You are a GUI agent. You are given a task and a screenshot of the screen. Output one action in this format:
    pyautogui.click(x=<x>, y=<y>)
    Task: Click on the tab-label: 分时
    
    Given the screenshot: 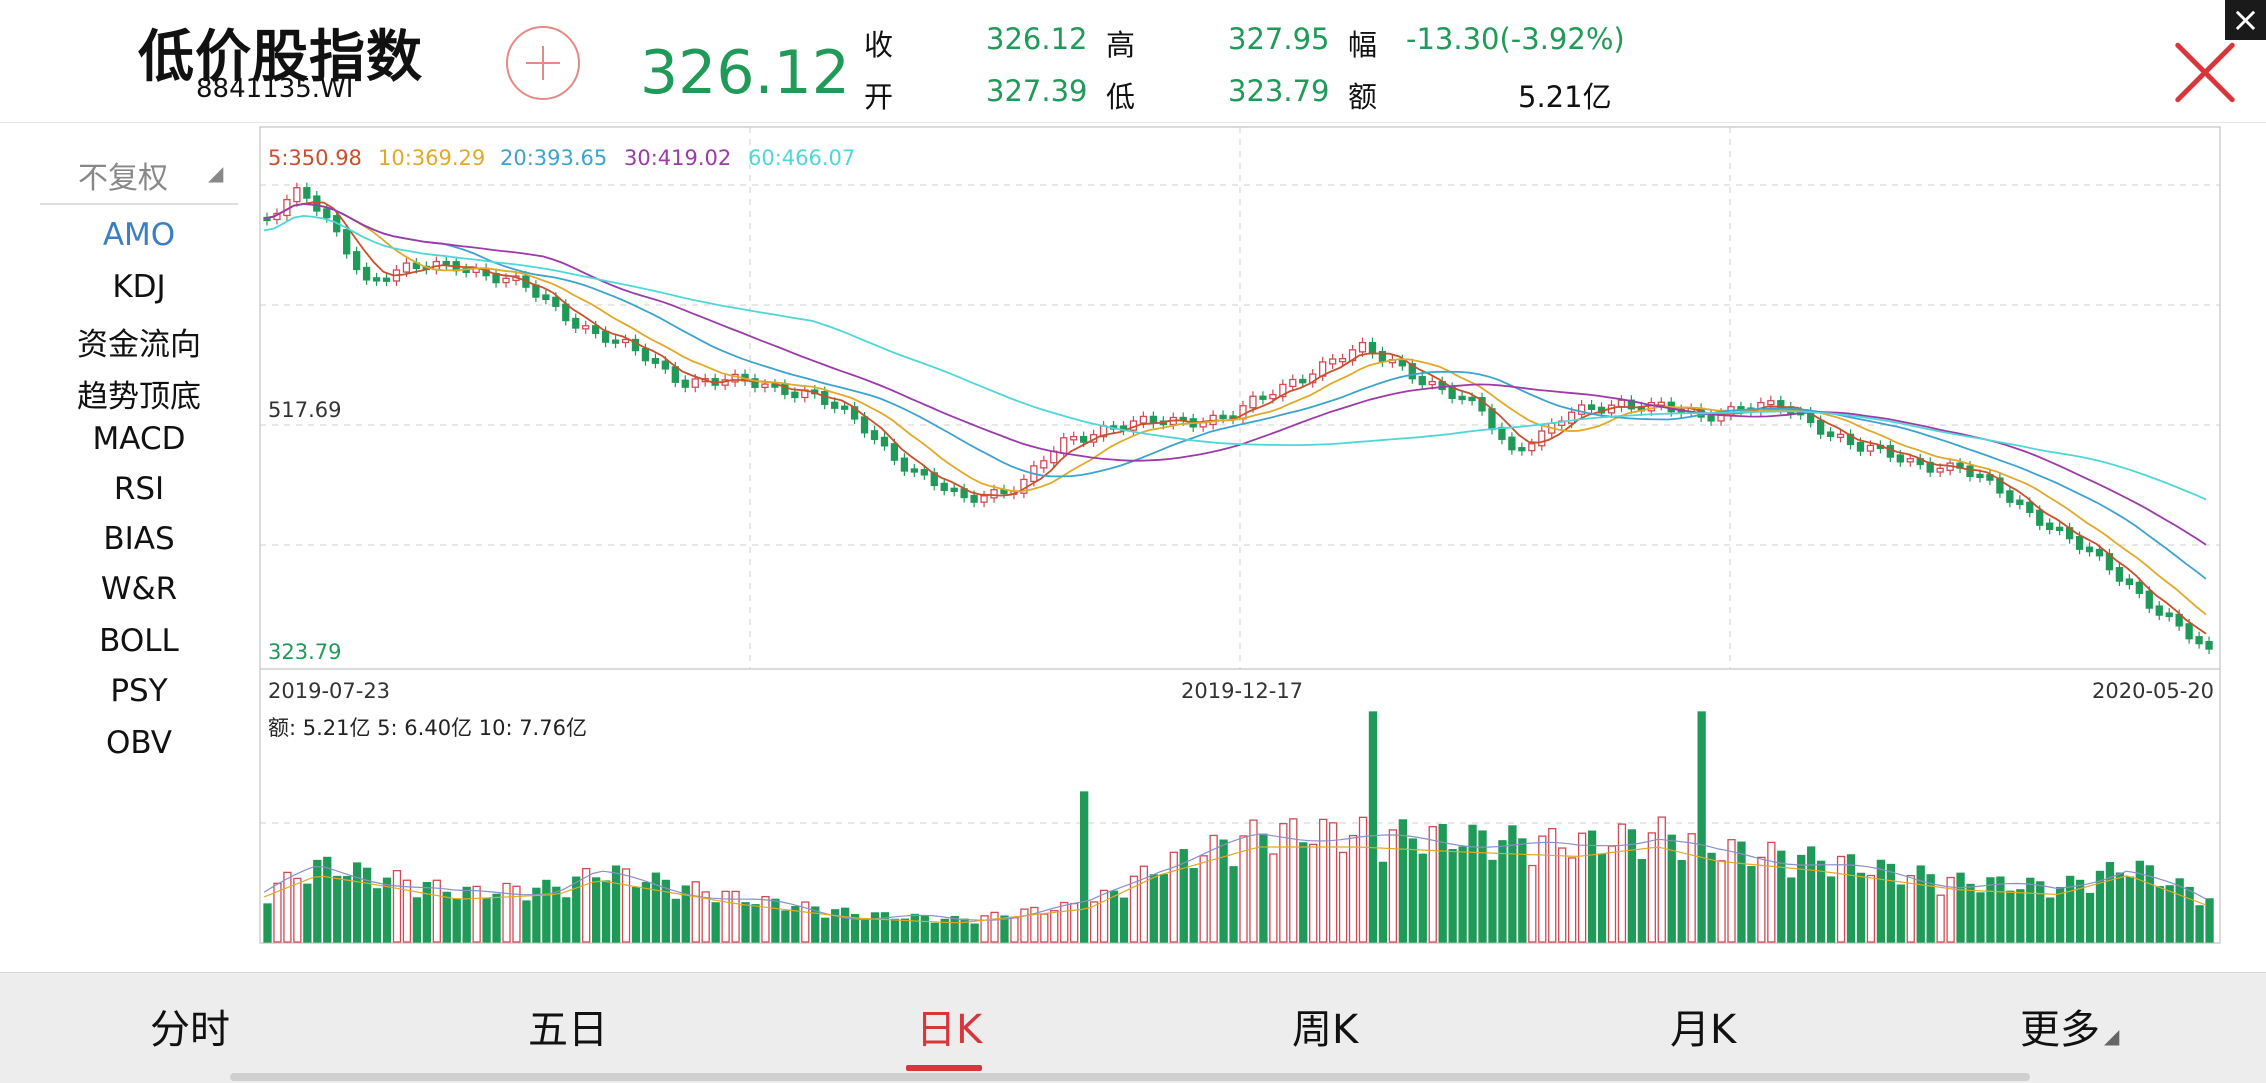 What is the action you would take?
    pyautogui.click(x=190, y=1030)
    